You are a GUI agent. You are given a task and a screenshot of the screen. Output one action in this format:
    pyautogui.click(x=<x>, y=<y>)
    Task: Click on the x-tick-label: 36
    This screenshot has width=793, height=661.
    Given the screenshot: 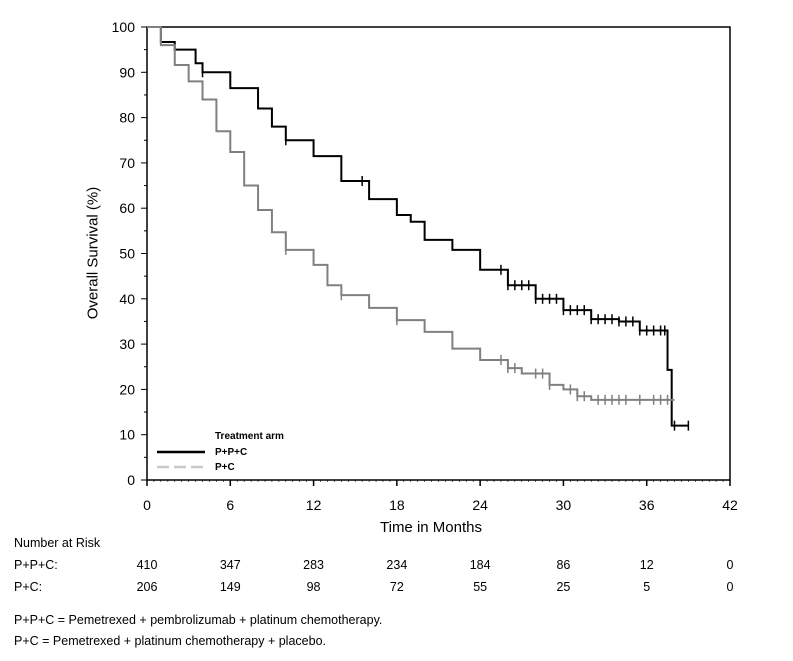 What is the action you would take?
    pyautogui.click(x=647, y=505)
    